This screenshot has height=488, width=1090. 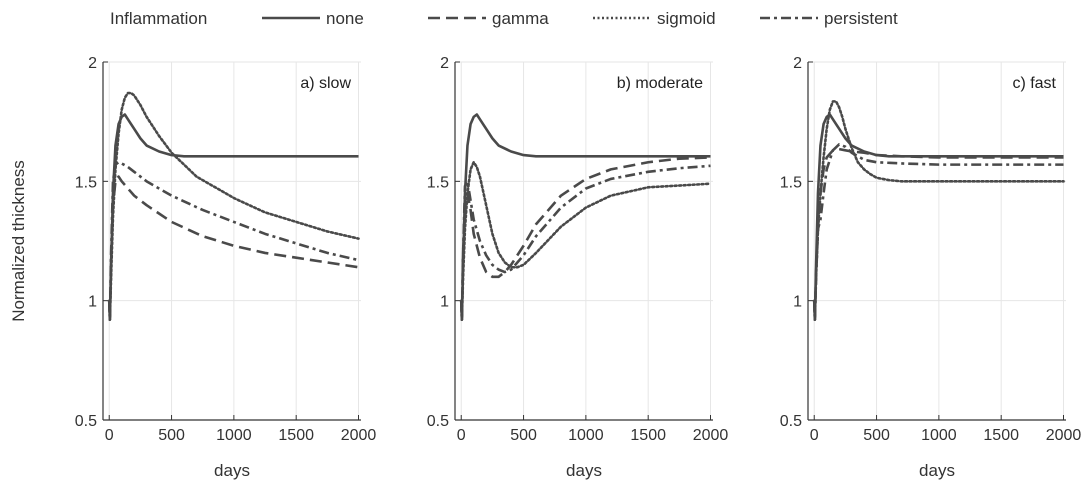 I want to click on panel-title: b) moderate, so click(x=660, y=83).